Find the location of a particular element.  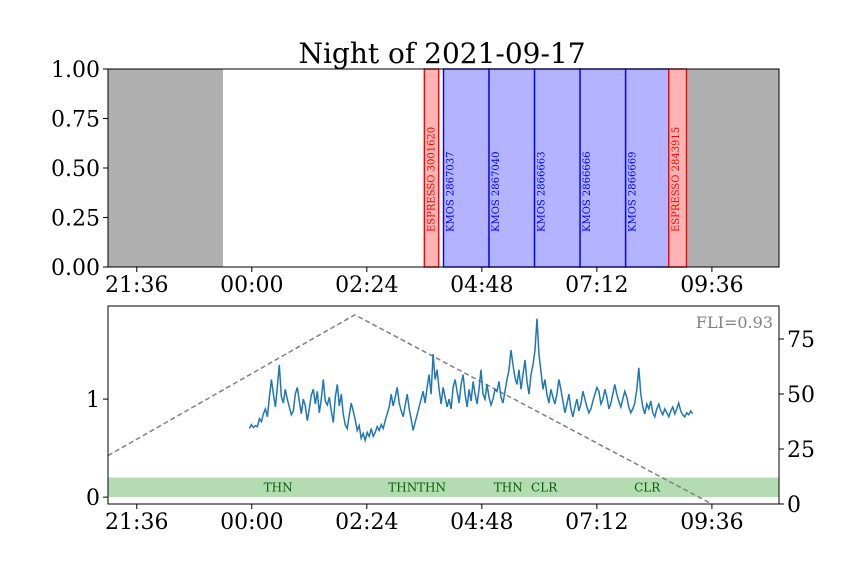

seeing-line is located at coordinates (471, 381).